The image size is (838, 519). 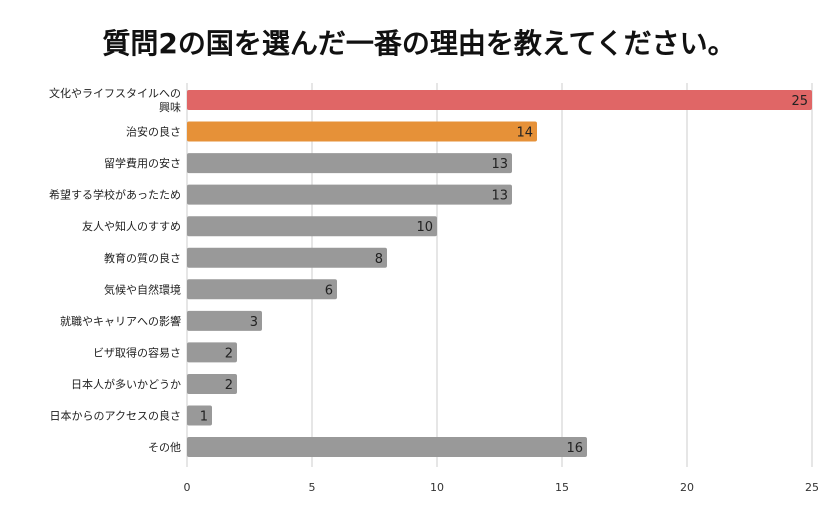 What do you see at coordinates (812, 487) in the screenshot?
I see `x-tick-label: 25` at bounding box center [812, 487].